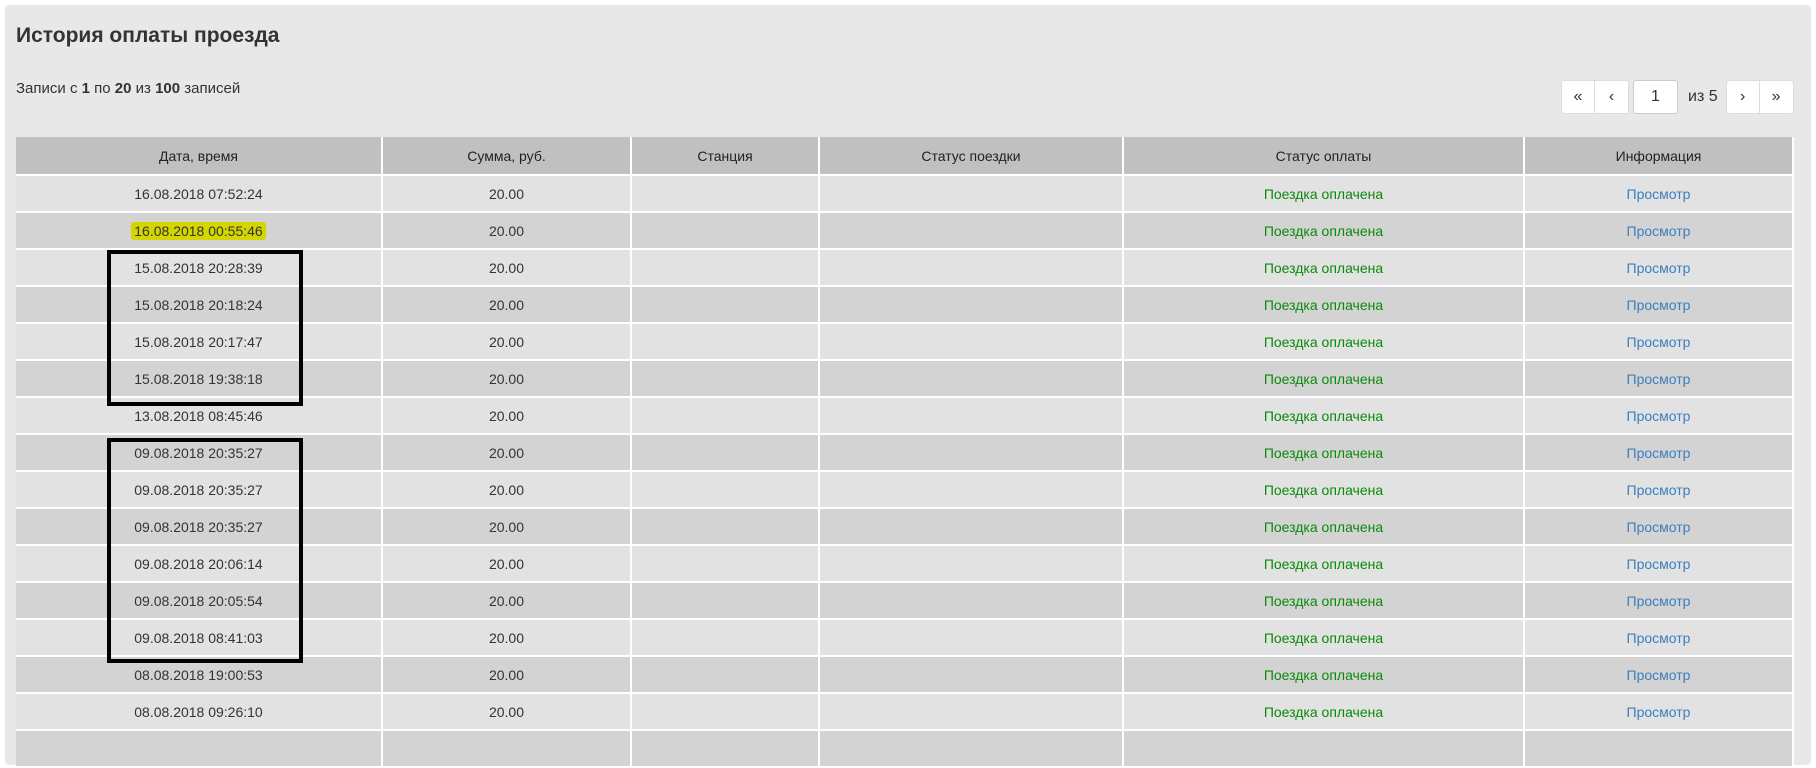  Describe the element at coordinates (199, 748) in the screenshot. I see `cell-datetime` at that location.